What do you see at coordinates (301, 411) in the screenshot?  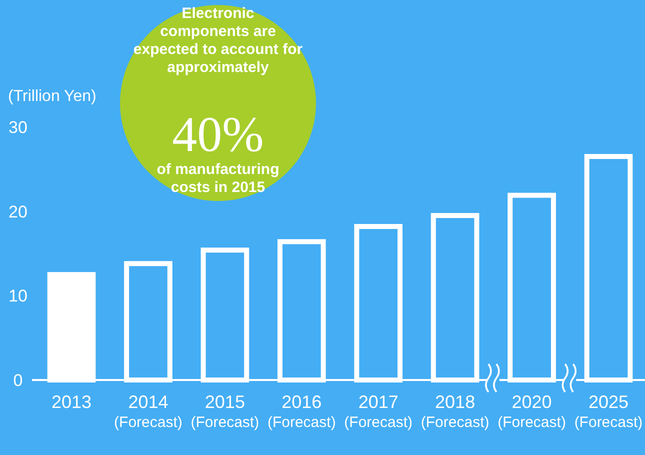 I see `x-tick-label: 2016 (Forecast)` at bounding box center [301, 411].